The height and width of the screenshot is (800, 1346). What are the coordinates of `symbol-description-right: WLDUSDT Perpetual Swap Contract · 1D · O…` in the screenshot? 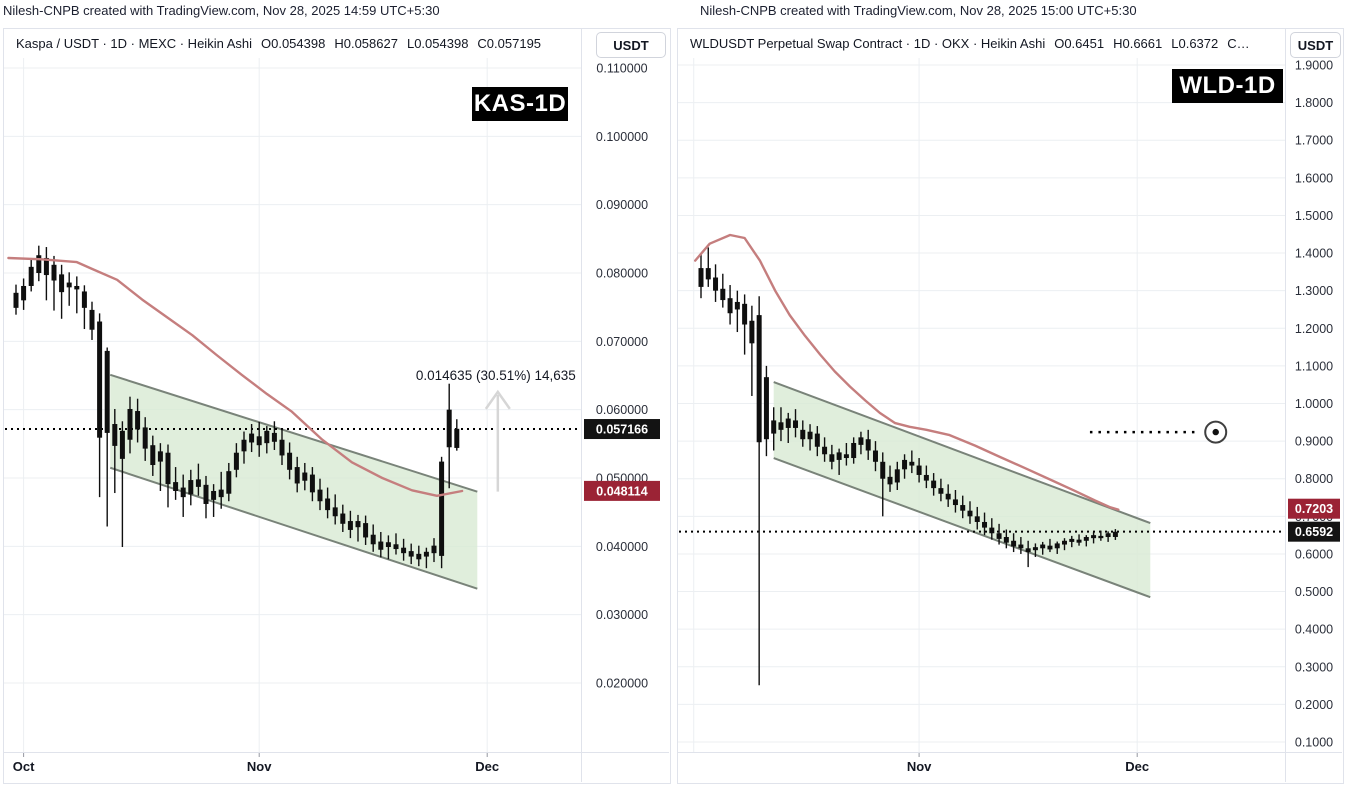 It's located at (868, 43).